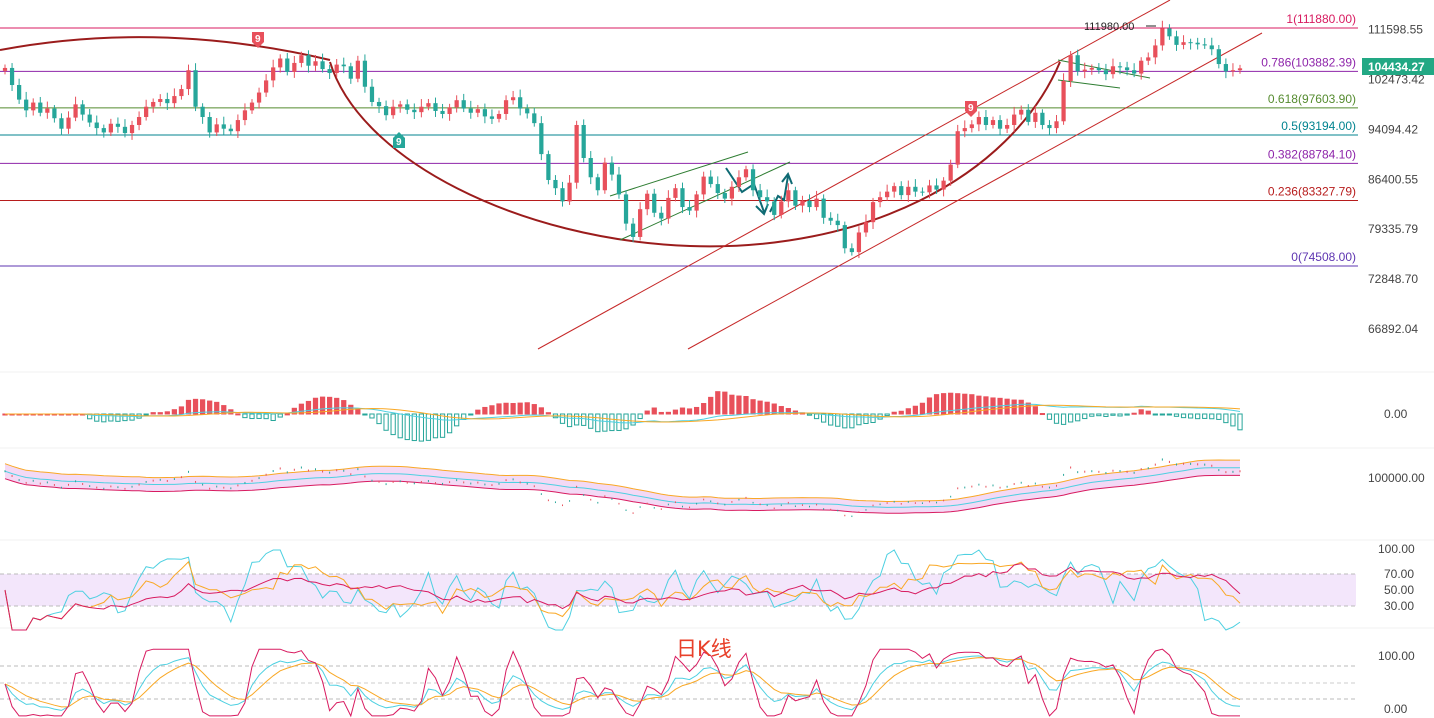 This screenshot has width=1434, height=718. I want to click on kdj-axis-100: 100.00, so click(1396, 656).